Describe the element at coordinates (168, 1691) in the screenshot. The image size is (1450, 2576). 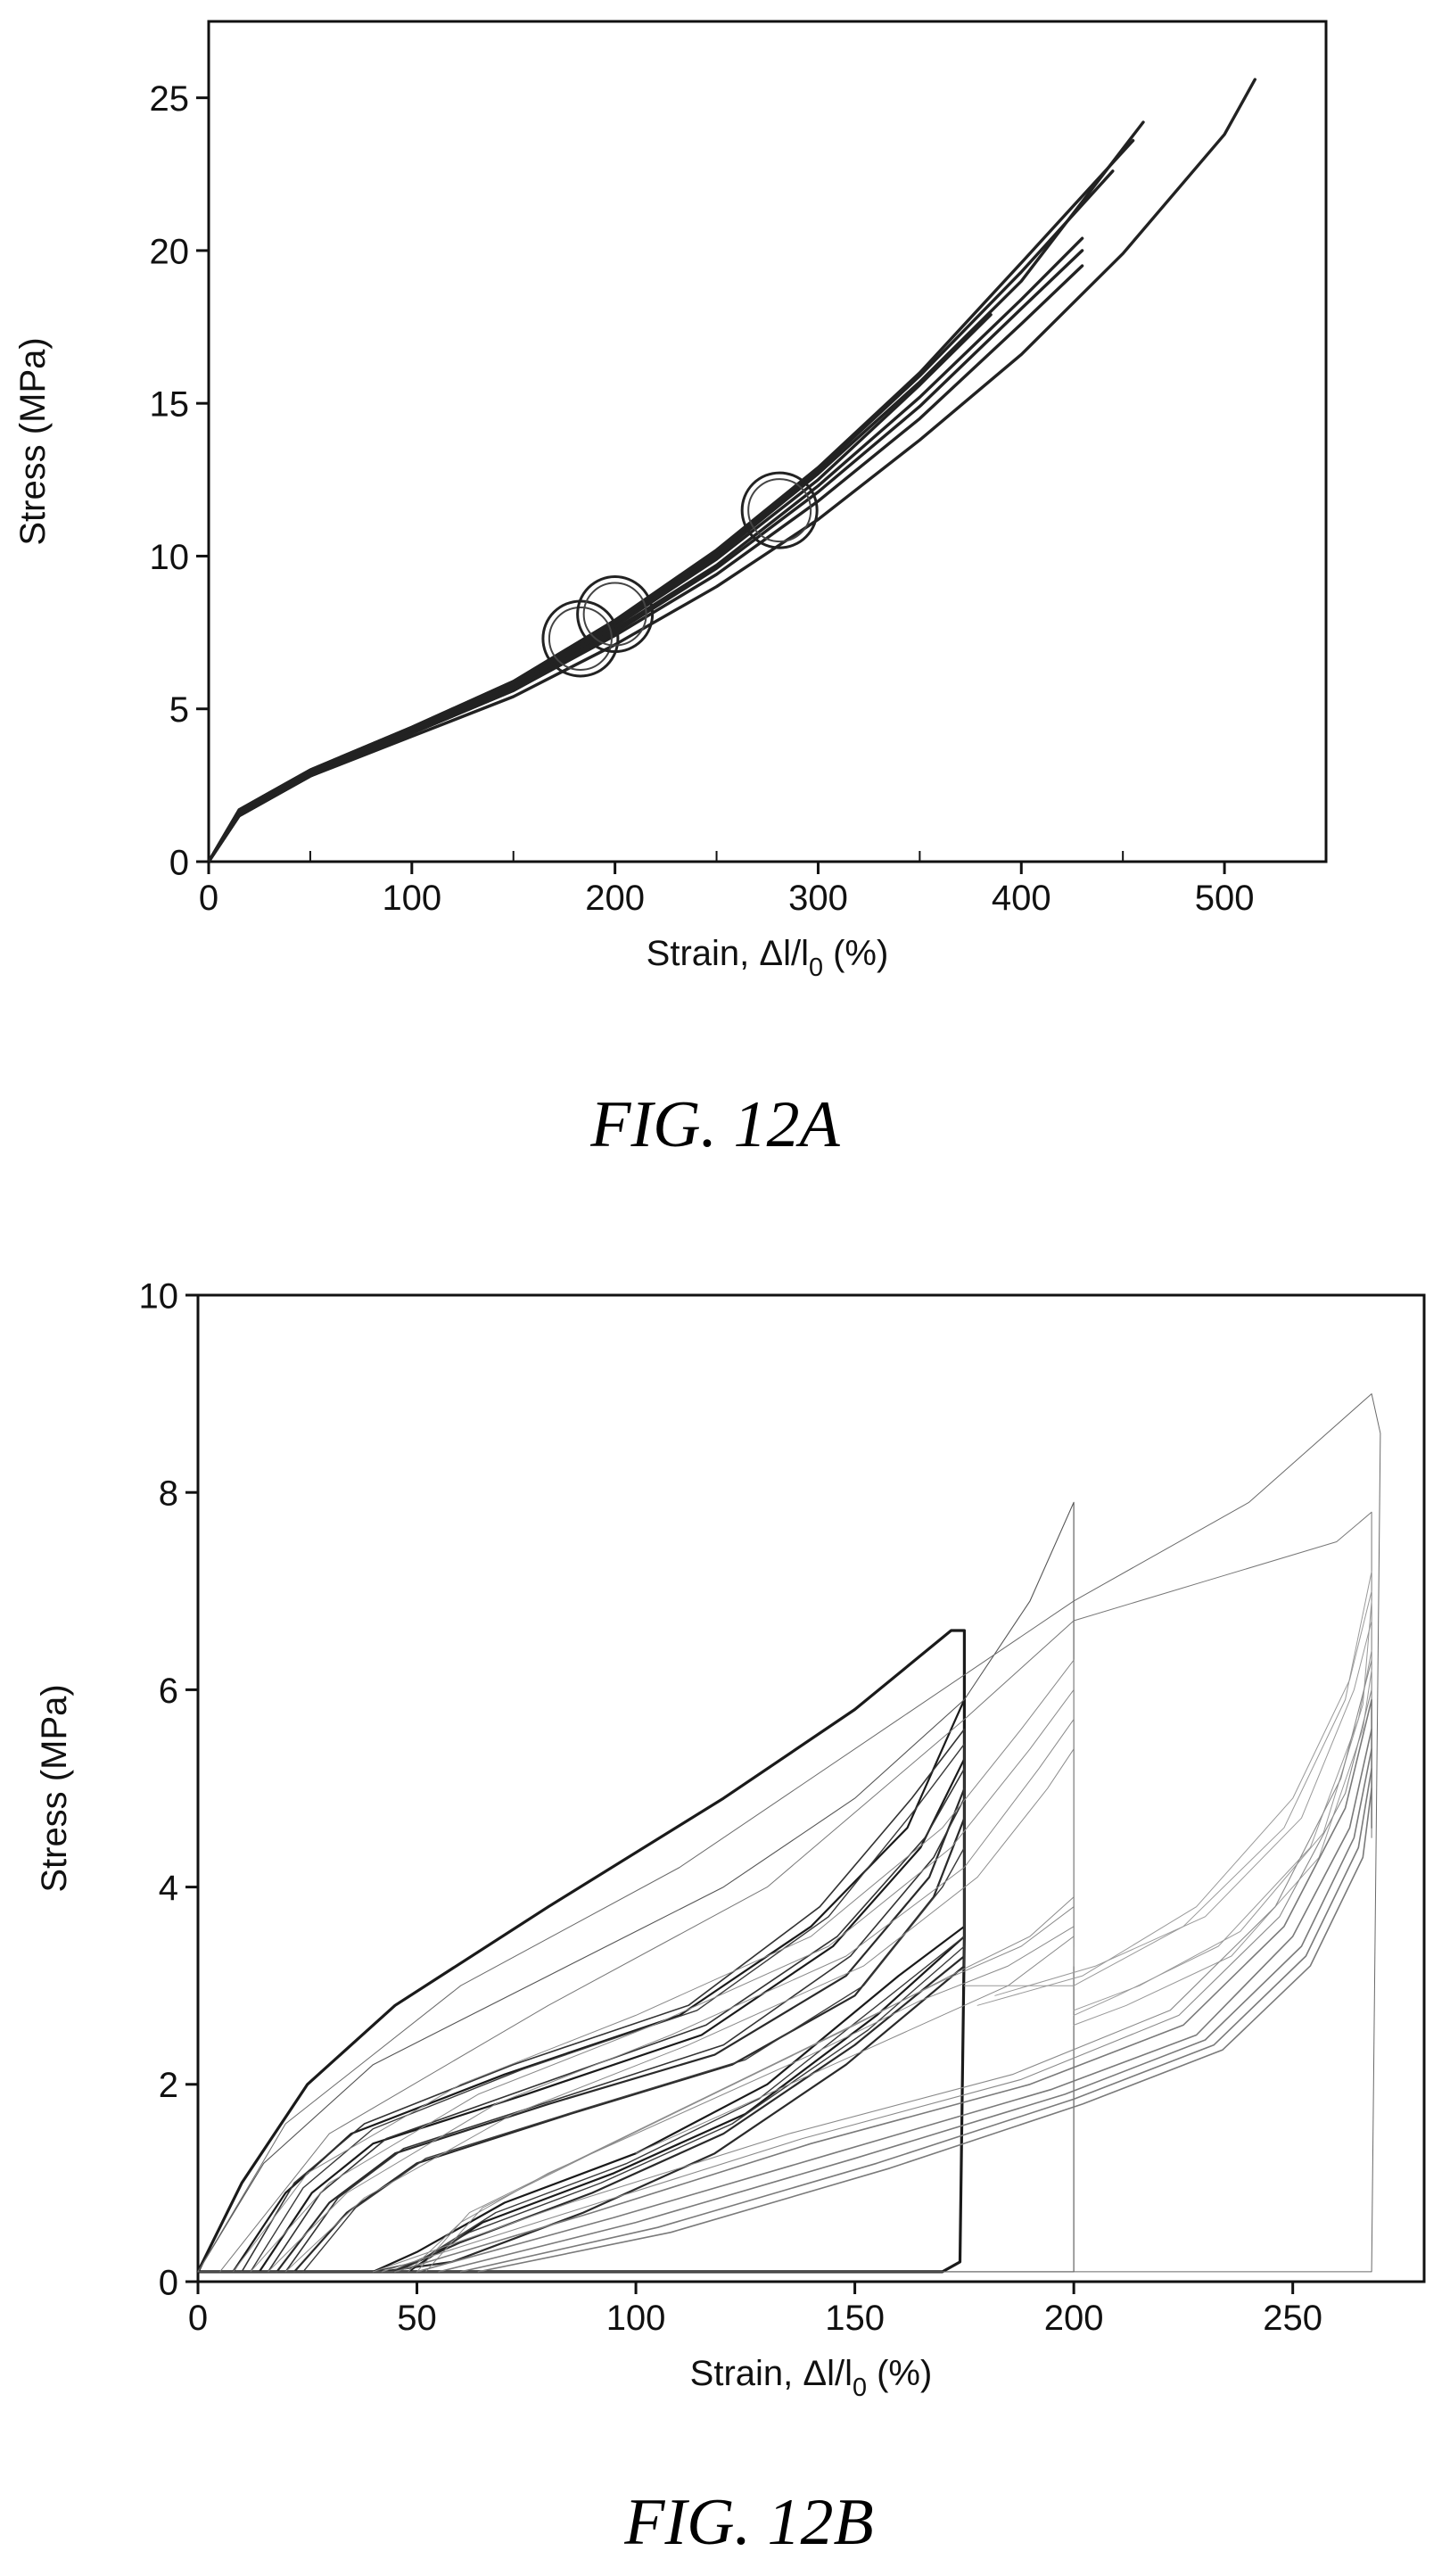
I see `y-tick-label: 6` at that location.